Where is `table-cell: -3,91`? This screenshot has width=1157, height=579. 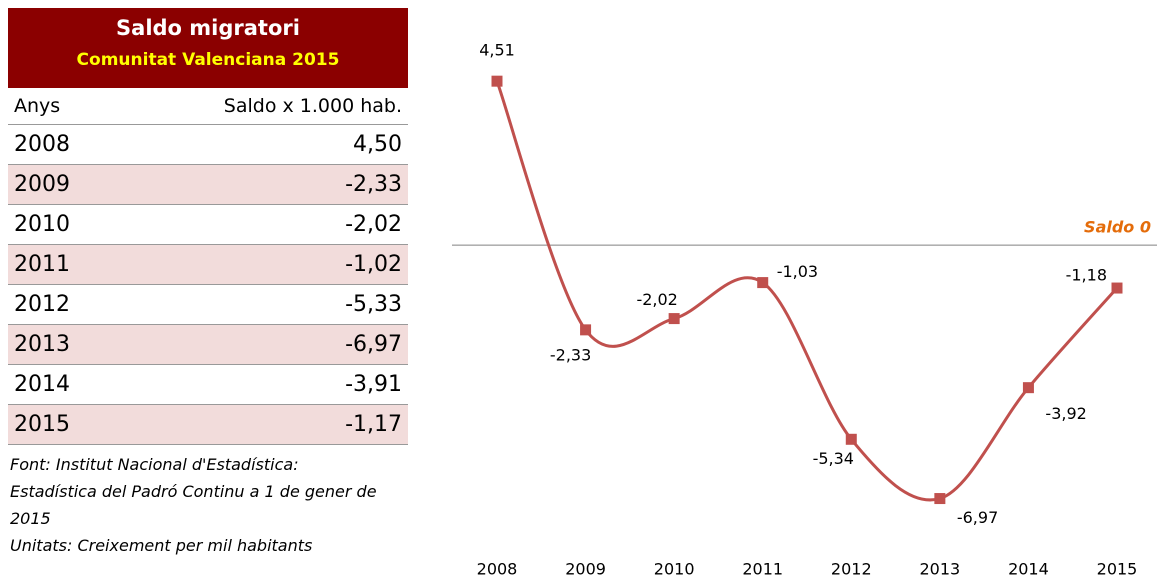
table-cell: -3,91 is located at coordinates (373, 384).